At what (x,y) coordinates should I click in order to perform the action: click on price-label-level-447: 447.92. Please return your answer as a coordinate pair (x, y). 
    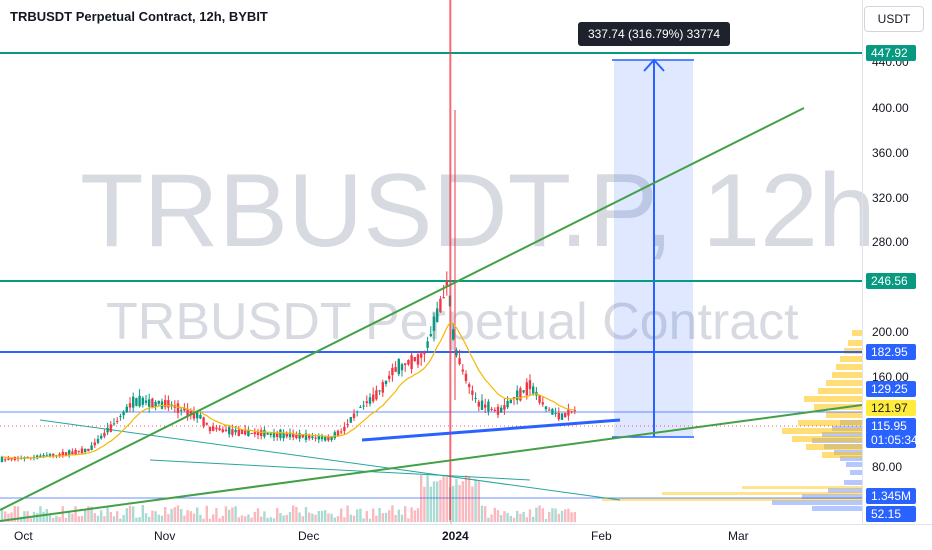
    Looking at the image, I should click on (891, 53).